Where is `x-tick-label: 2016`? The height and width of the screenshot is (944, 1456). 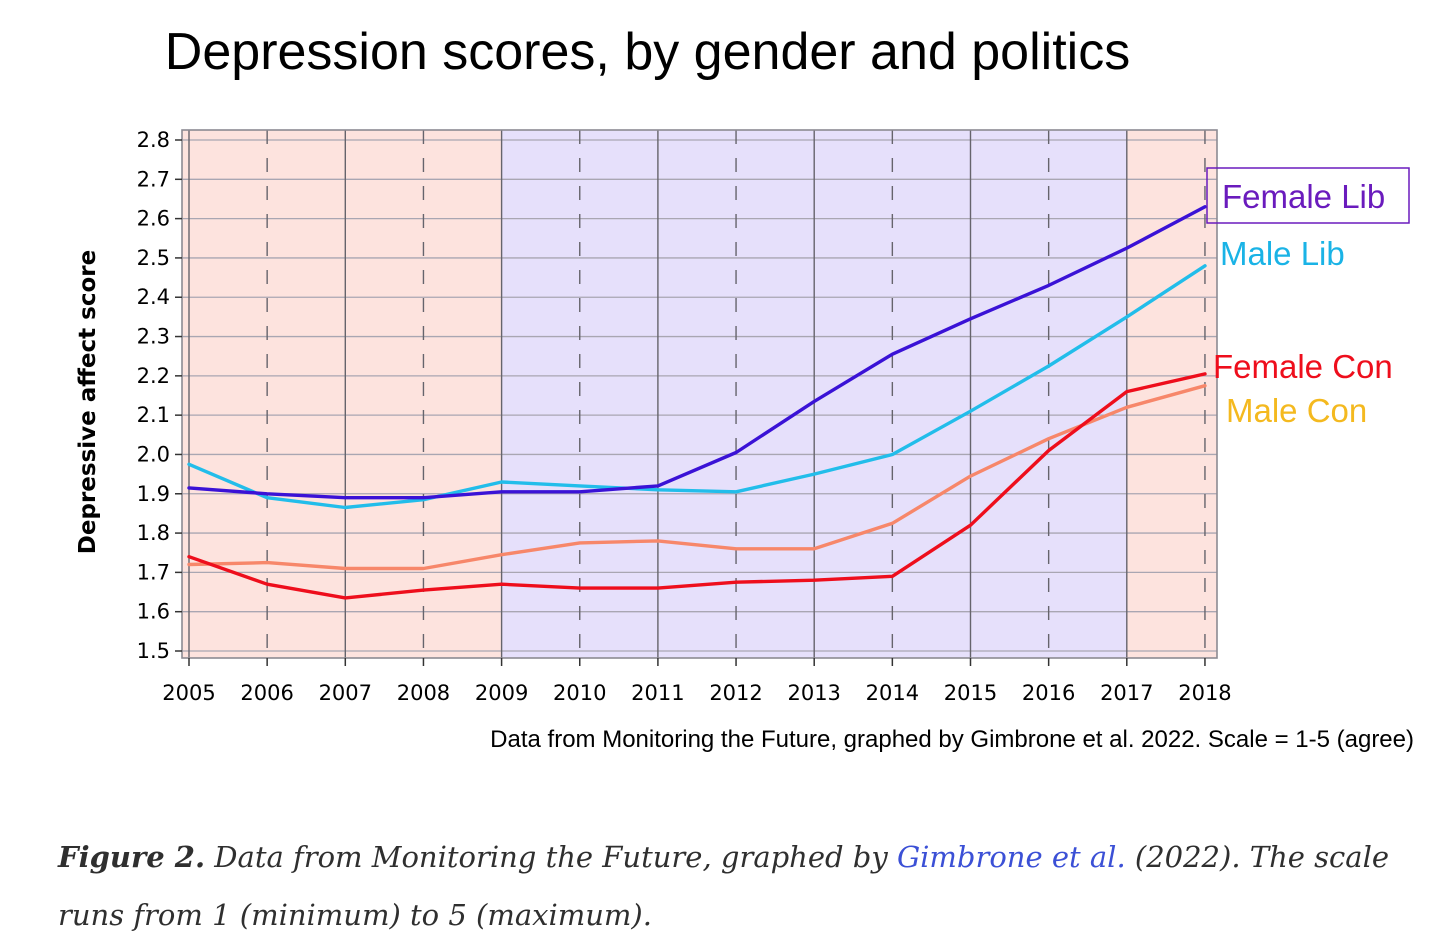
x-tick-label: 2016 is located at coordinates (1048, 693).